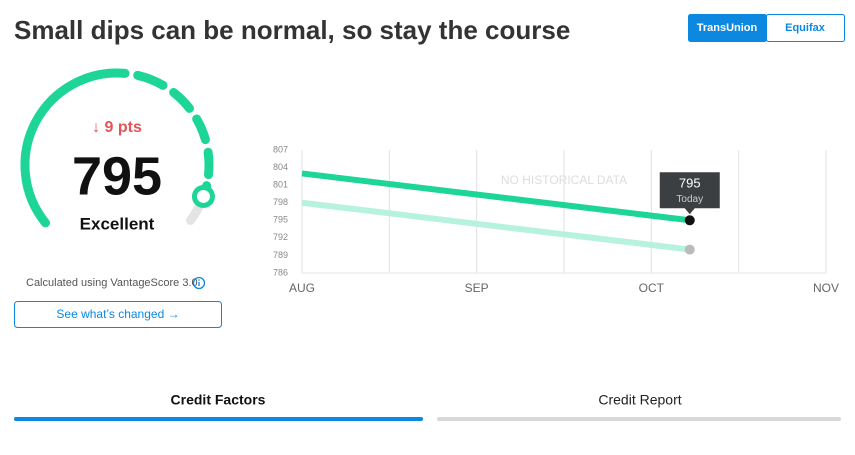 The width and height of the screenshot is (855, 455). What do you see at coordinates (117, 176) in the screenshot?
I see `score-value: 795` at bounding box center [117, 176].